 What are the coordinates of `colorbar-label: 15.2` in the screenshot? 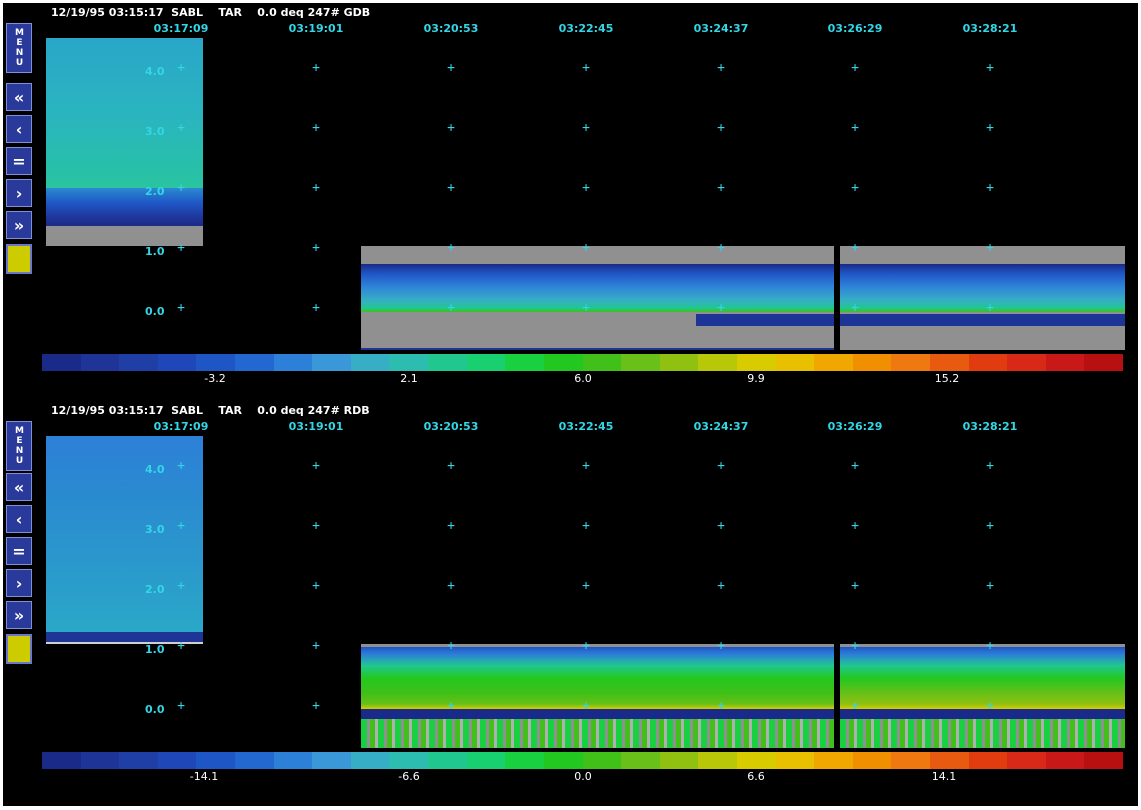 It's located at (947, 378).